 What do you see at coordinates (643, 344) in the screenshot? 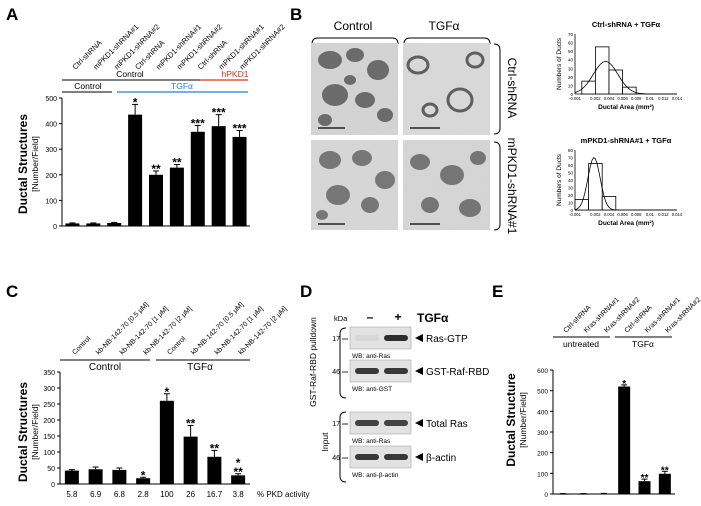
I see `panel-e-group-tgfa: TGFα` at bounding box center [643, 344].